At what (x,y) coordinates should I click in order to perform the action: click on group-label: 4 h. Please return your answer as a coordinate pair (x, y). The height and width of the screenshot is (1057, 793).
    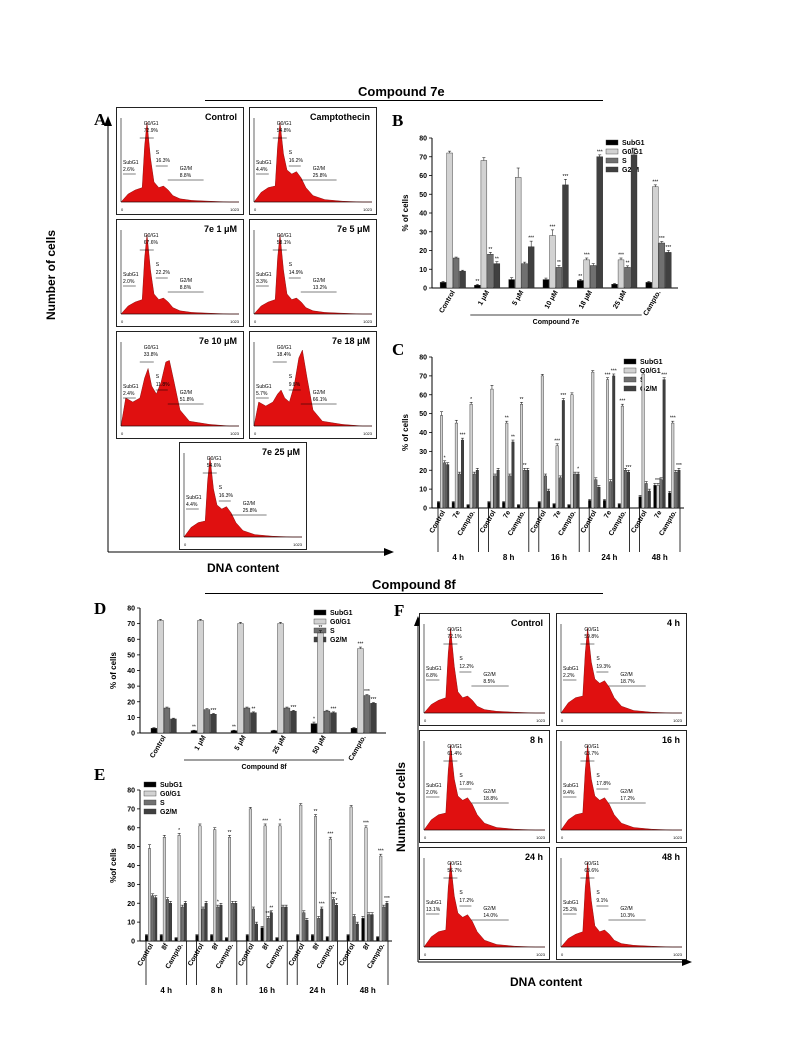
    Looking at the image, I should click on (166, 990).